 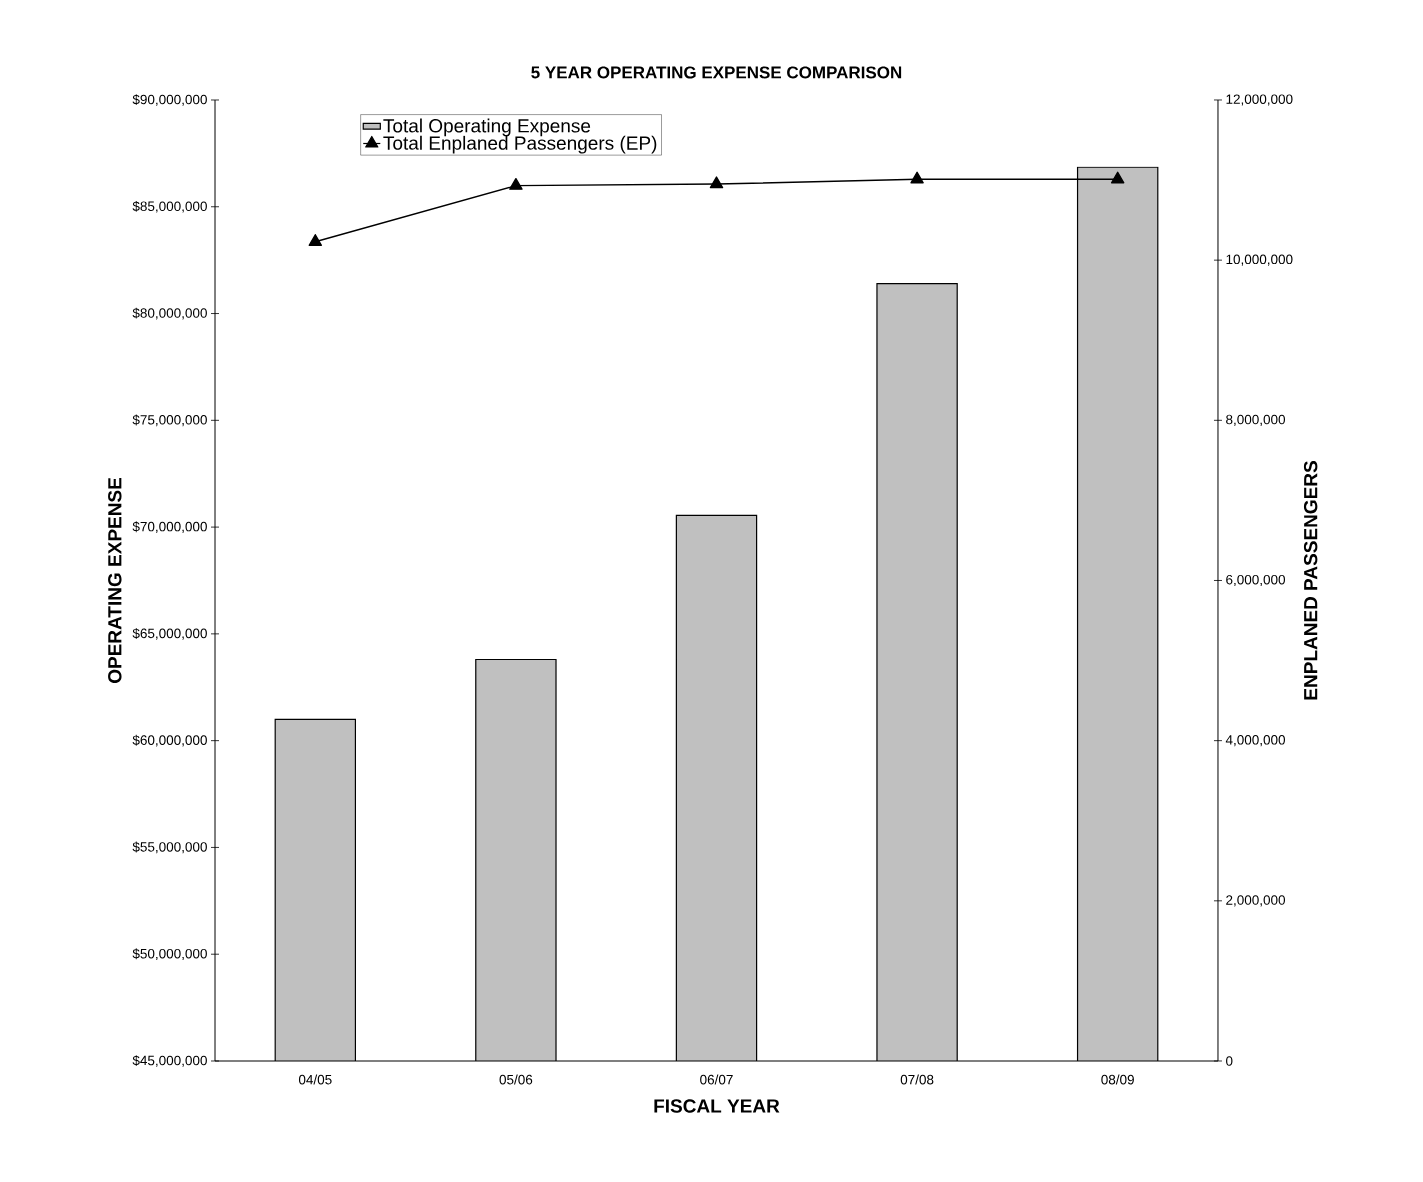 What do you see at coordinates (717, 1106) in the screenshot?
I see `x-axis-title: FISCAL YEAR` at bounding box center [717, 1106].